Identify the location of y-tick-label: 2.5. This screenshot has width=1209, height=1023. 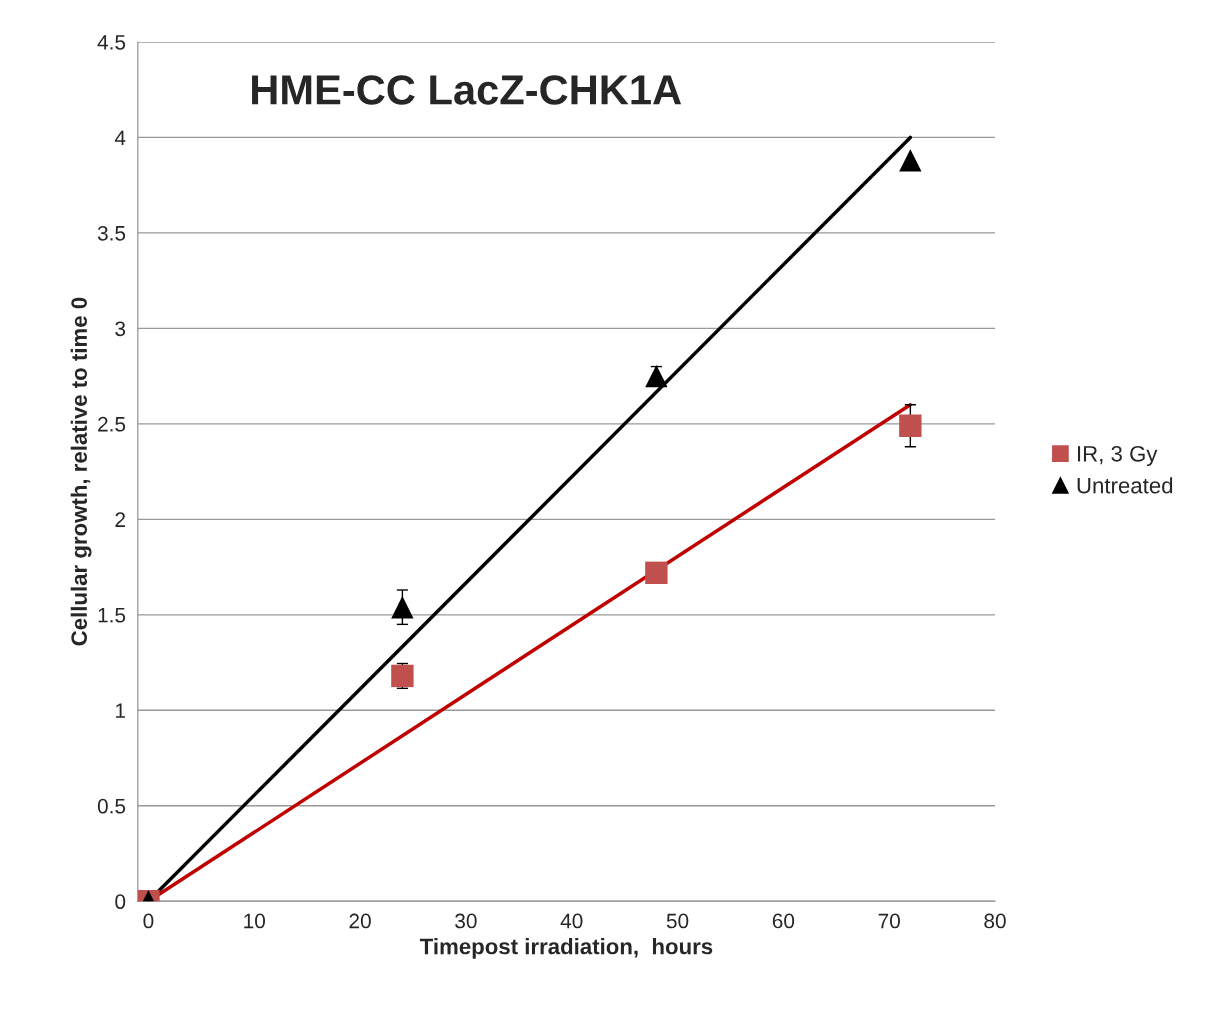
(112, 424).